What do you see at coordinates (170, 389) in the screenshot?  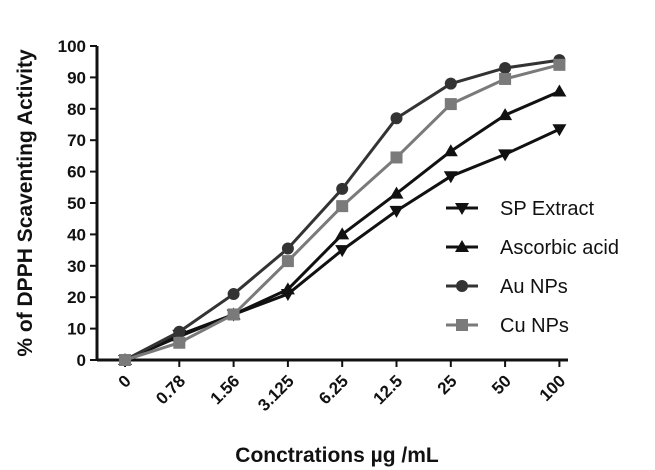 I see `x-tick-label: 0.78` at bounding box center [170, 389].